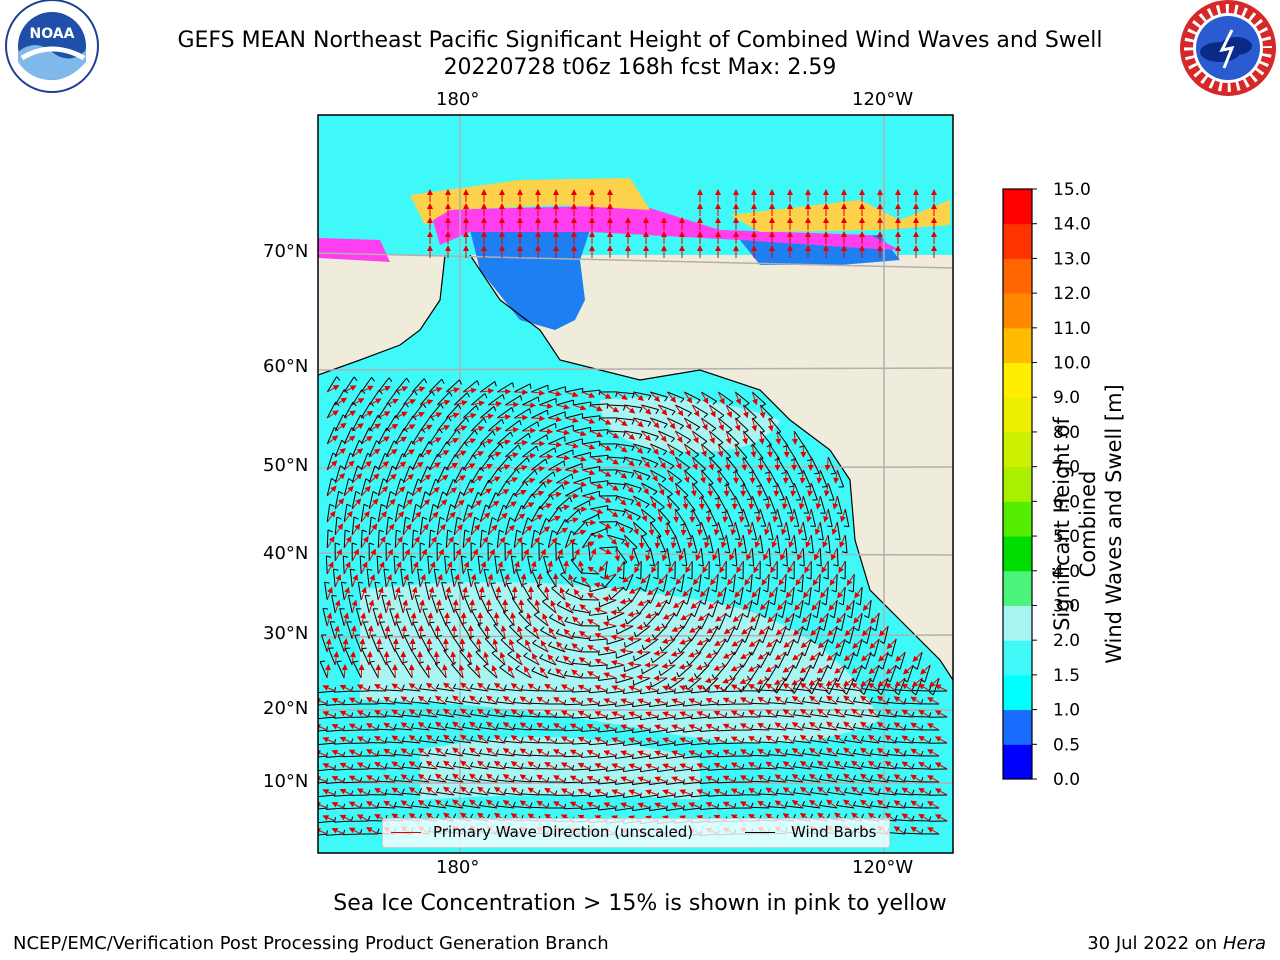 This screenshot has width=1280, height=960. I want to click on sea-ice-area, so click(354, 250).